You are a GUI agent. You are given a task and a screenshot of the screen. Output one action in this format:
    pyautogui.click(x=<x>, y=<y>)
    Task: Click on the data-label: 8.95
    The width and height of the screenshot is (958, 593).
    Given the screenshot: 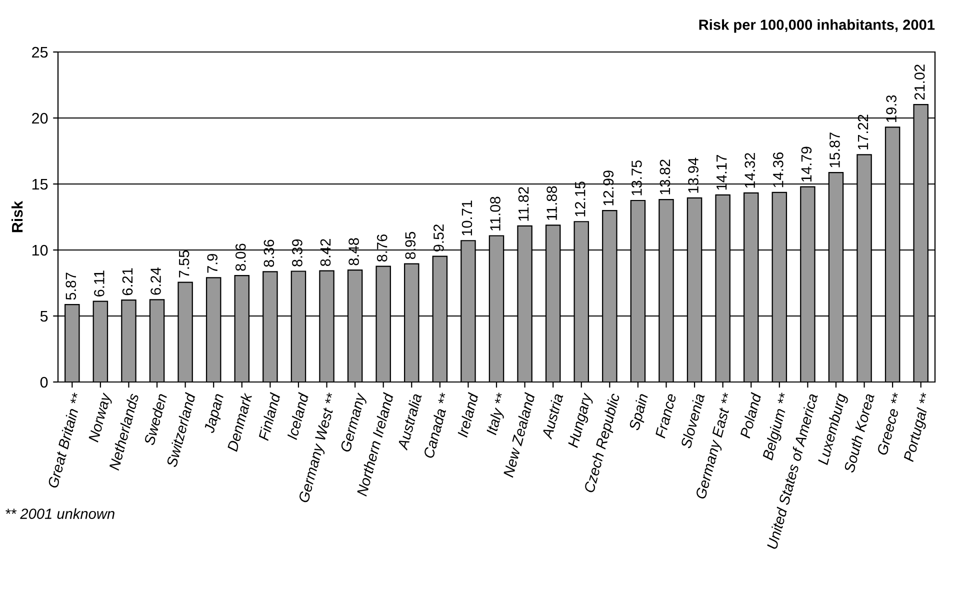 What is the action you would take?
    pyautogui.click(x=410, y=246)
    